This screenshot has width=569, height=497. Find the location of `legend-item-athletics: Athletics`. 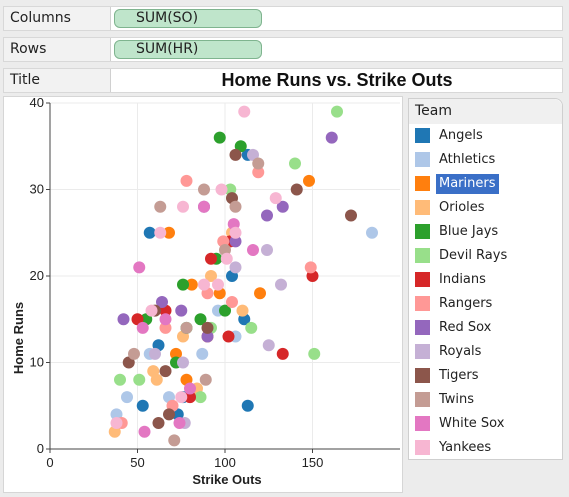

legend-item-athletics: Athletics is located at coordinates (485, 160).